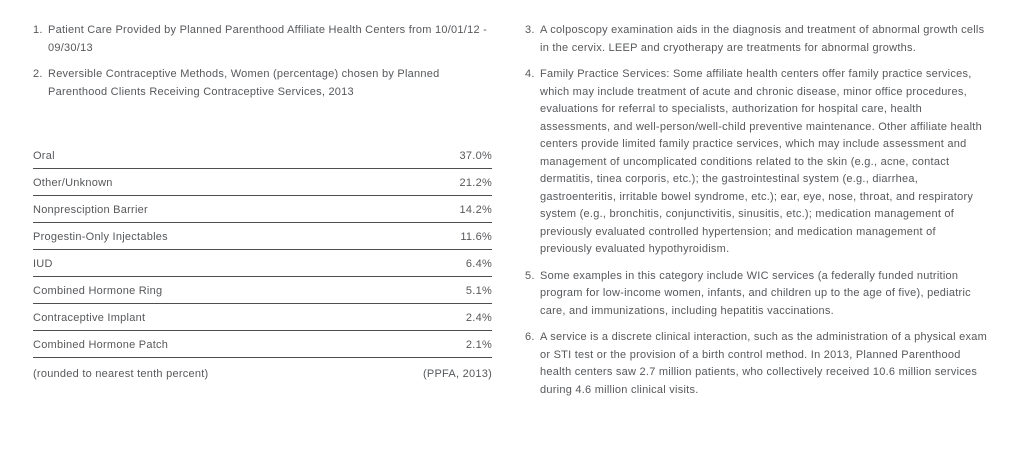 This screenshot has width=1020, height=455. Describe the element at coordinates (478, 345) in the screenshot. I see `method-value: 2.1%` at that location.